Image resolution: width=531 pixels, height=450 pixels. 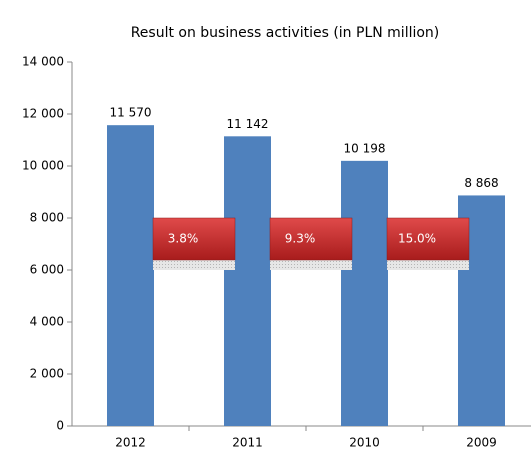 What do you see at coordinates (47, 270) in the screenshot?
I see `y-tick-label: 6 000` at bounding box center [47, 270].